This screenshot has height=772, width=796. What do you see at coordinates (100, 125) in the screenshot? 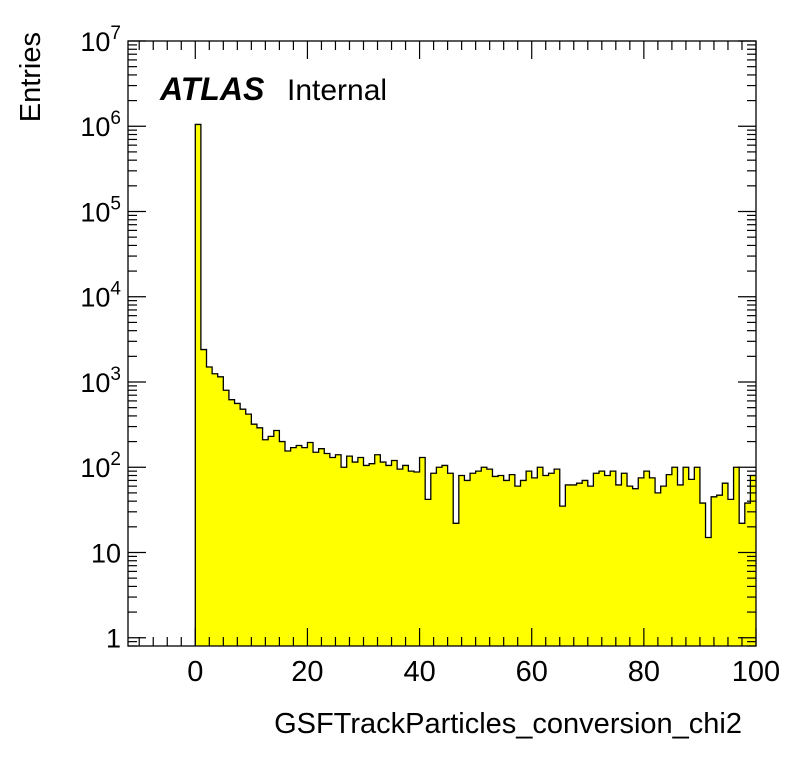
I see `y-tick-label: 10⁶` at bounding box center [100, 125].